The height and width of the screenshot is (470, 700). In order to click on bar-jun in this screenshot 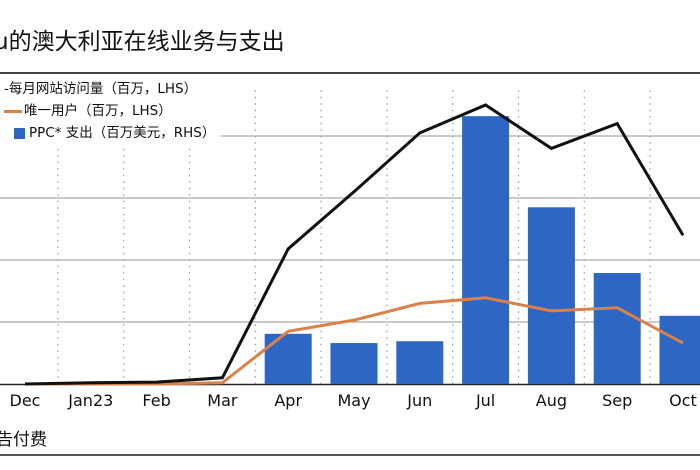, I will do `click(420, 362)`.